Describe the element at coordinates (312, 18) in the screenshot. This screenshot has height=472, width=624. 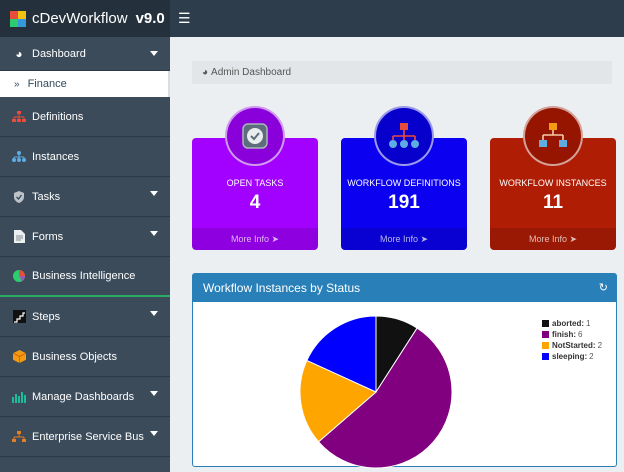
I see `top-bar: cDevWorkflow v9.0 ☰` at that location.